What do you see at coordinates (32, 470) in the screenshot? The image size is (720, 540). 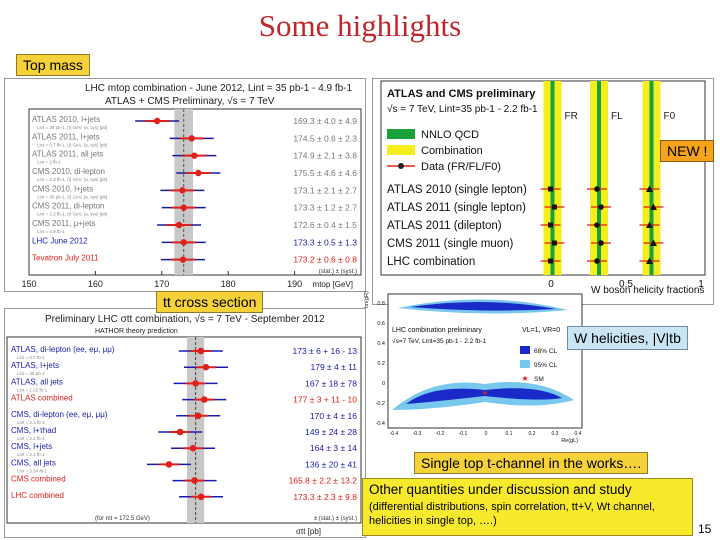 I see `tt-entry-sublabel: Lint = 3.54 fb-1` at bounding box center [32, 470].